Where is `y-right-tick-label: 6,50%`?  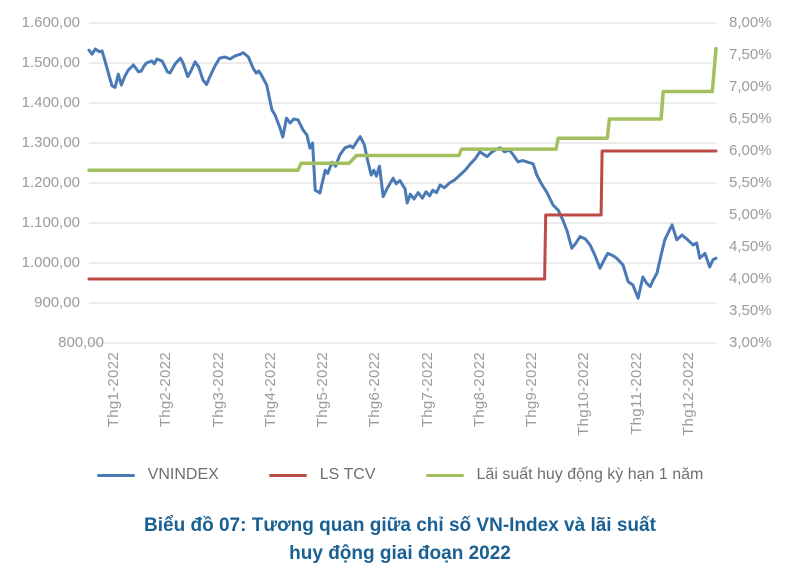 y-right-tick-label: 6,50% is located at coordinates (750, 118).